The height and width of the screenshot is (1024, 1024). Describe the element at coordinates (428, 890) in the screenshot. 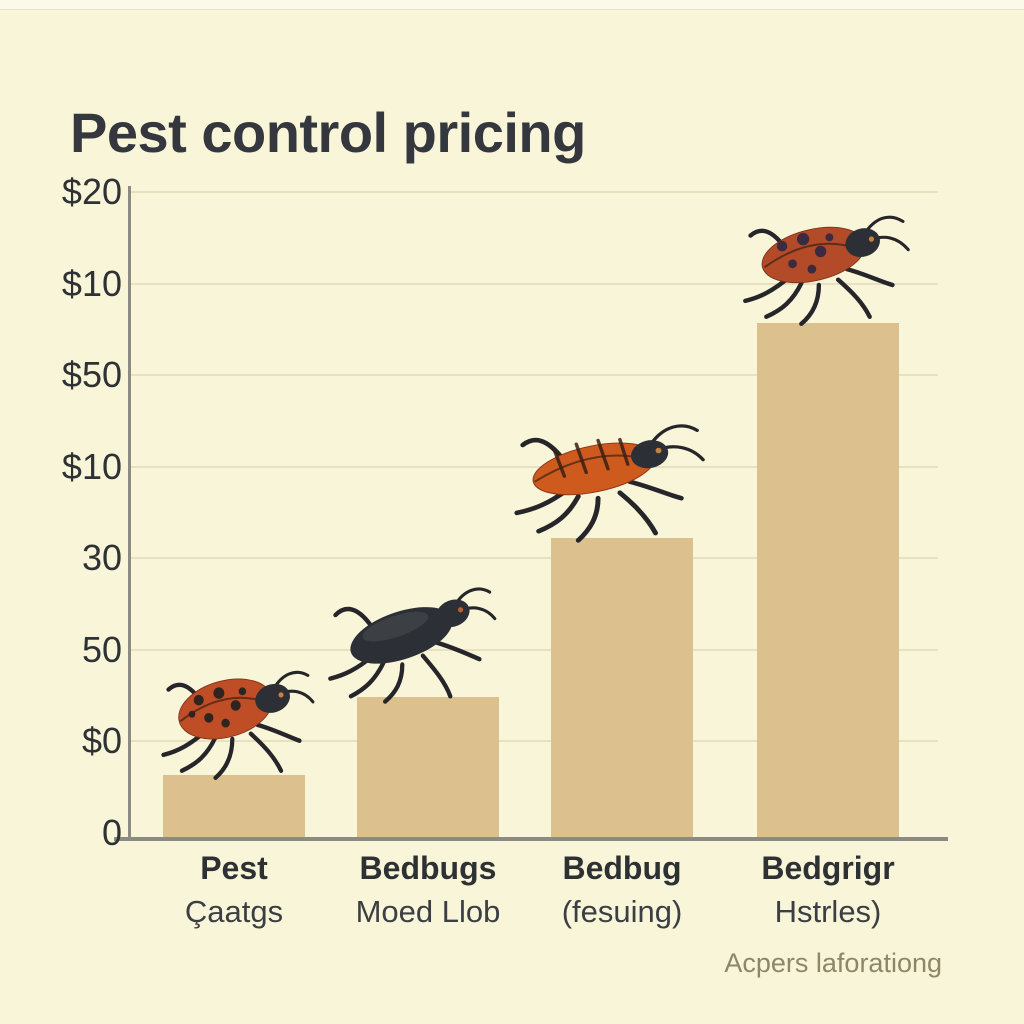

I see `category-label-2: Bedbugs Moed Llob` at that location.